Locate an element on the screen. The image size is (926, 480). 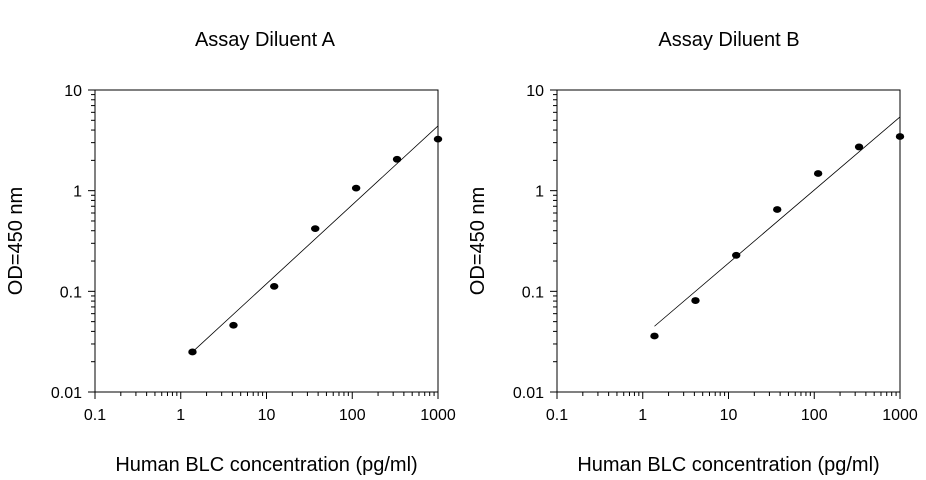
chart-title: Assay Diluent A is located at coordinates (265, 40).